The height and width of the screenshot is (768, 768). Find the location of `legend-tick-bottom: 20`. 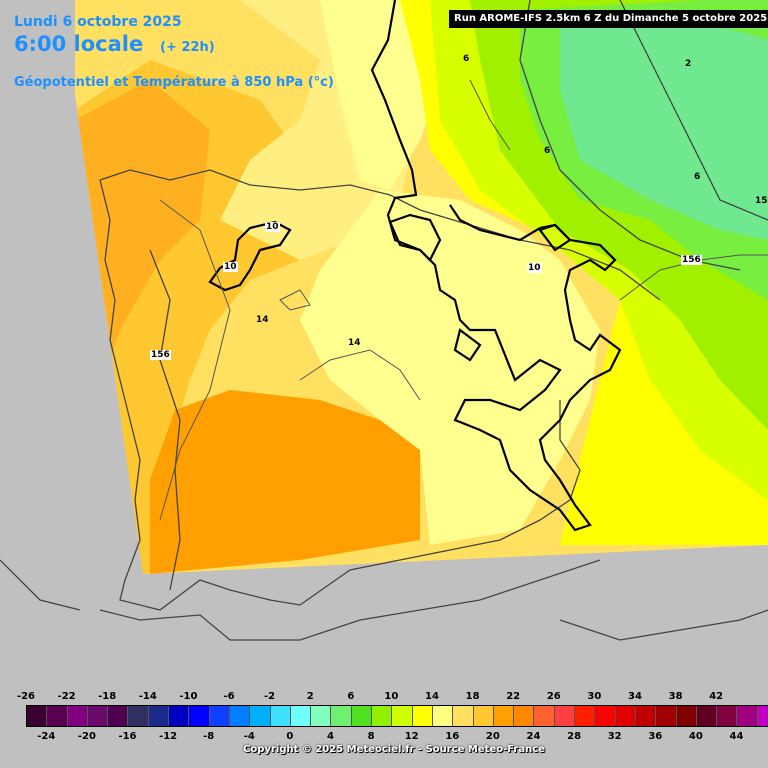

legend-tick-bottom: 20 is located at coordinates (492, 736).